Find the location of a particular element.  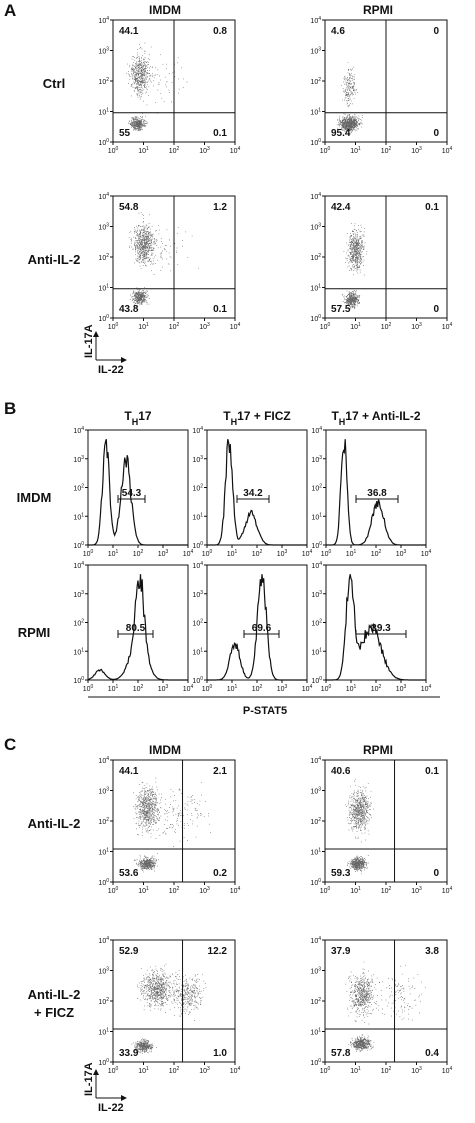

quadrant-value: 1.2 is located at coordinates (220, 207).